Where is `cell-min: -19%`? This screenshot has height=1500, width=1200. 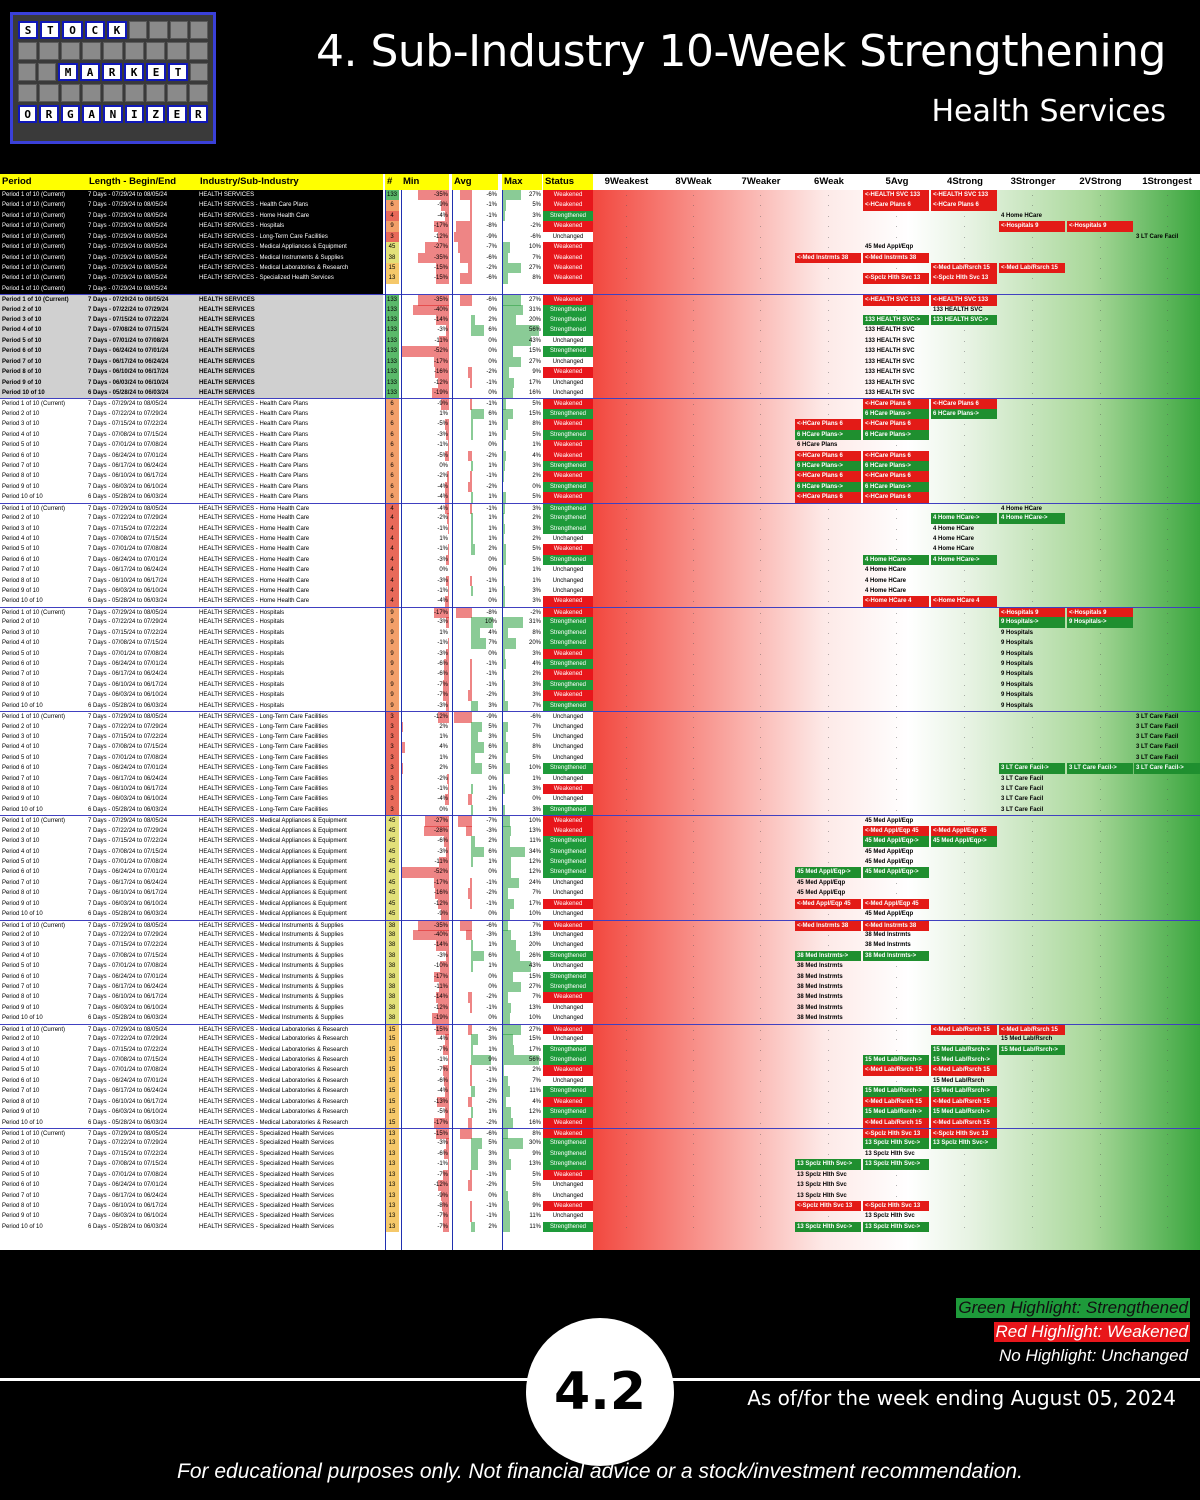
cell-min: -19% is located at coordinates (440, 393).